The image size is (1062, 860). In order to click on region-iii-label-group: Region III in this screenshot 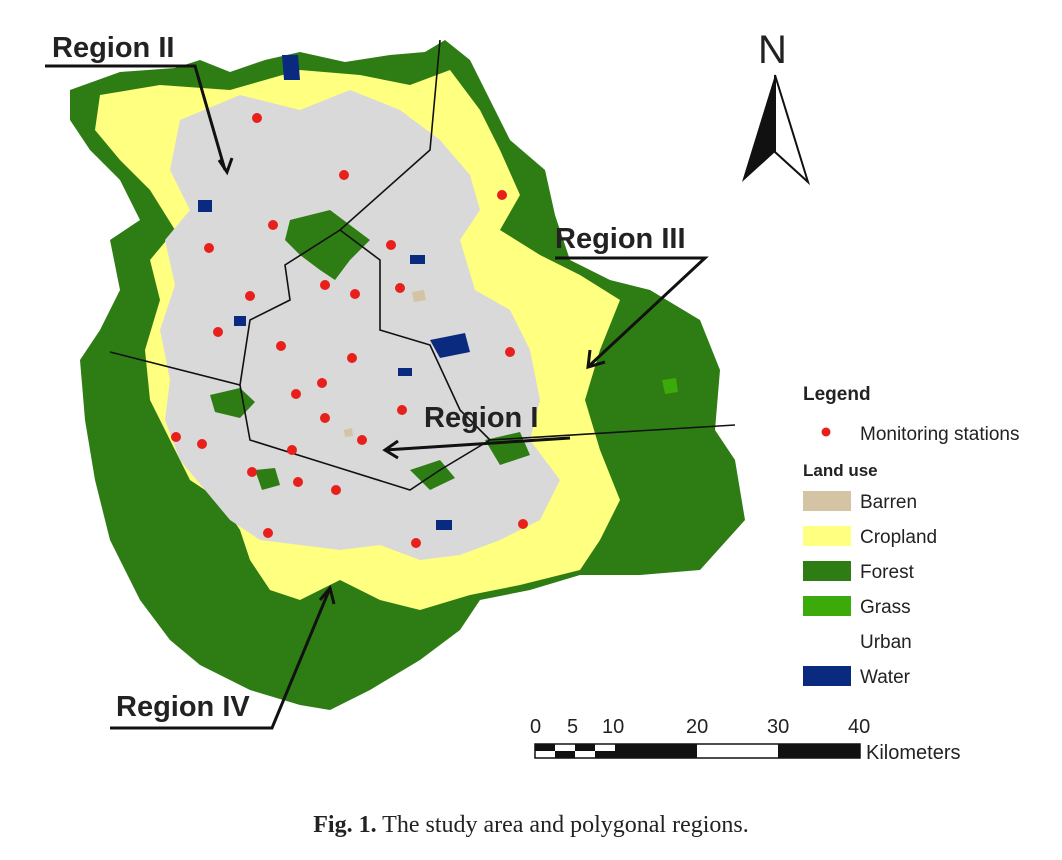, I will do `click(632, 296)`.